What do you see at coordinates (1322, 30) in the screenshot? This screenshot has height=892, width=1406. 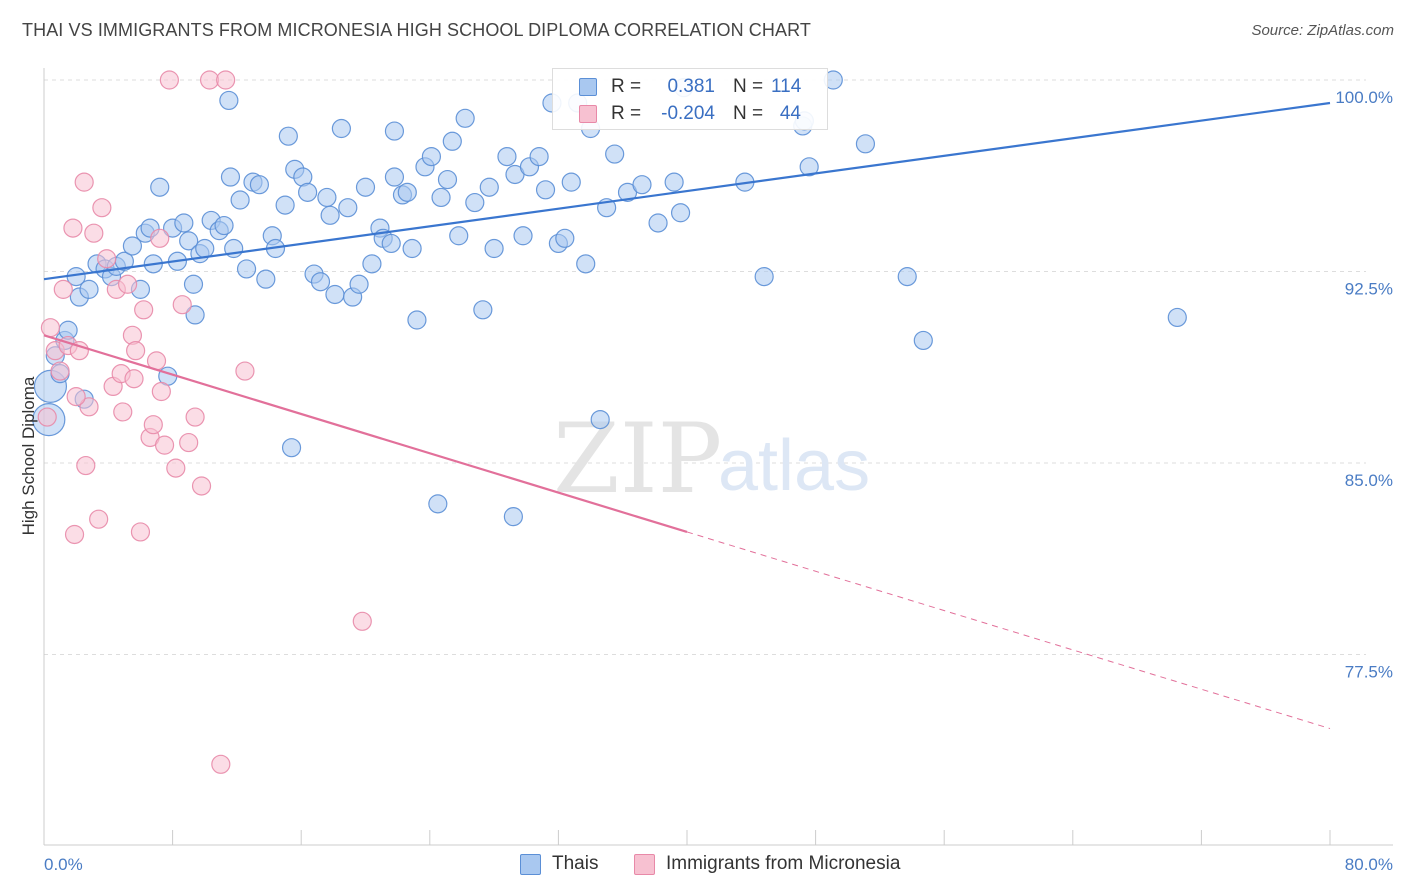 I see `chart-source: Source: ZipAtlas.com` at bounding box center [1322, 30].